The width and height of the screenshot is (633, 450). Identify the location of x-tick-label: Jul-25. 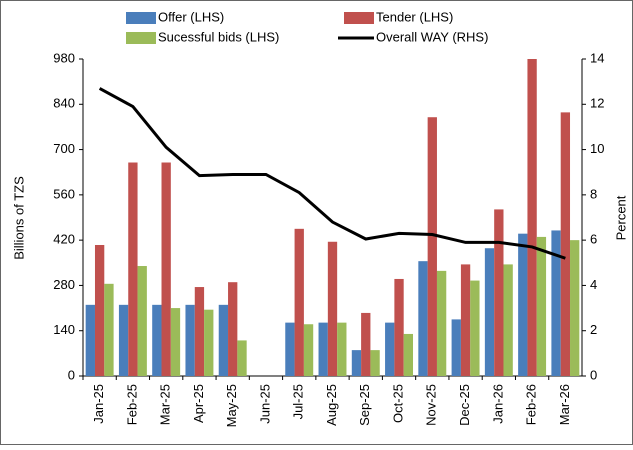
(298, 401).